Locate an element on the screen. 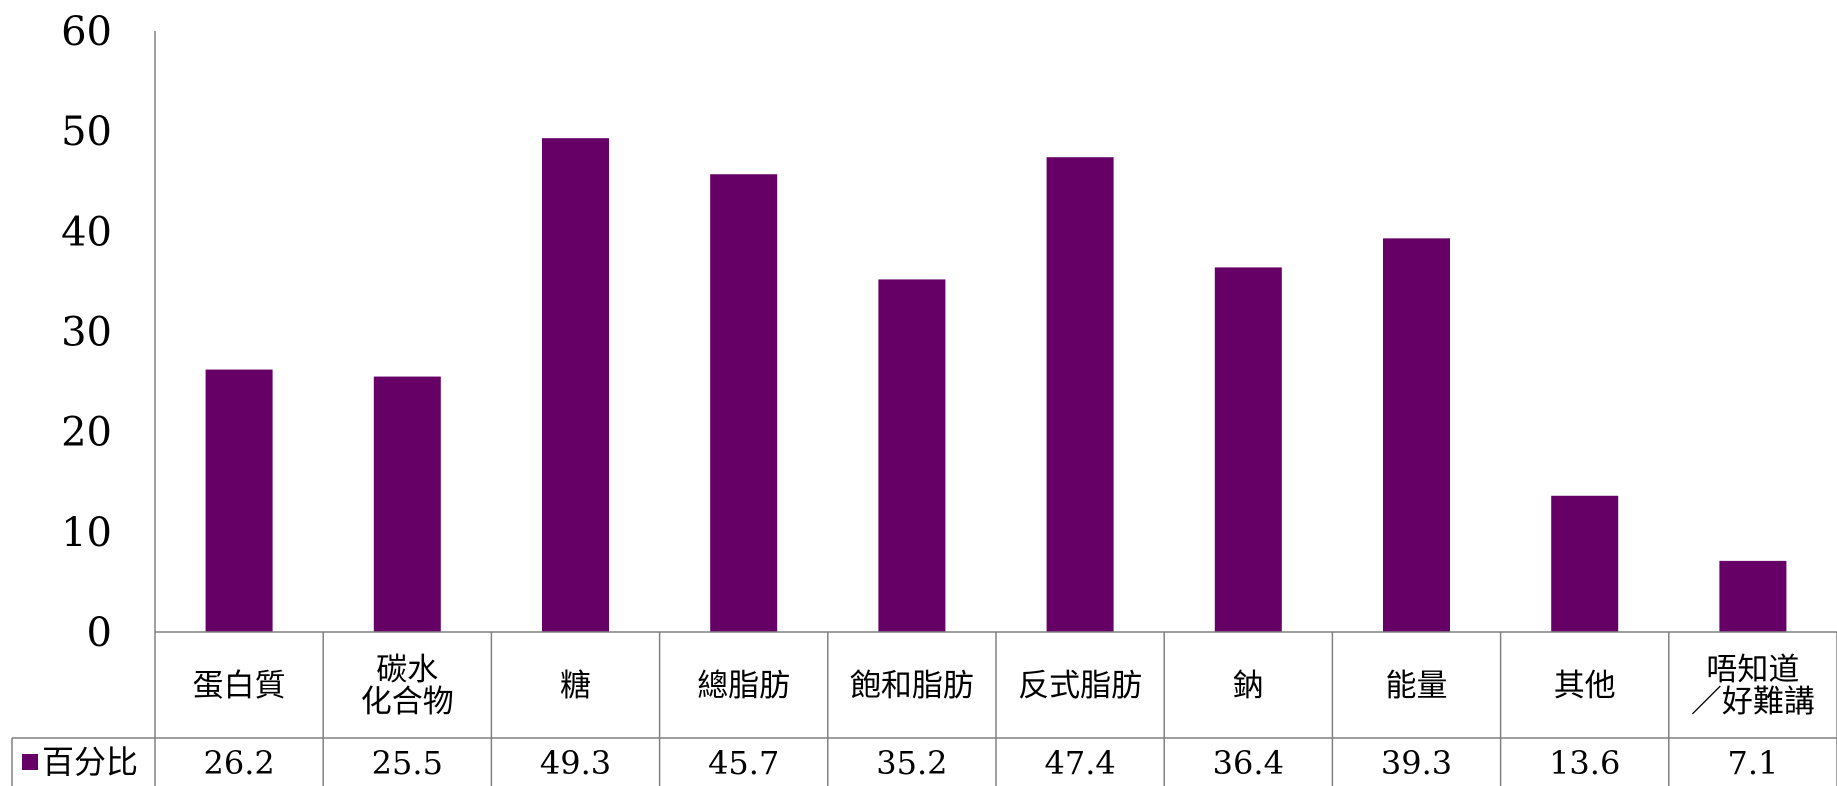 Image resolution: width=1837 pixels, height=786 pixels. category-label: ／好難講 is located at coordinates (1753, 702).